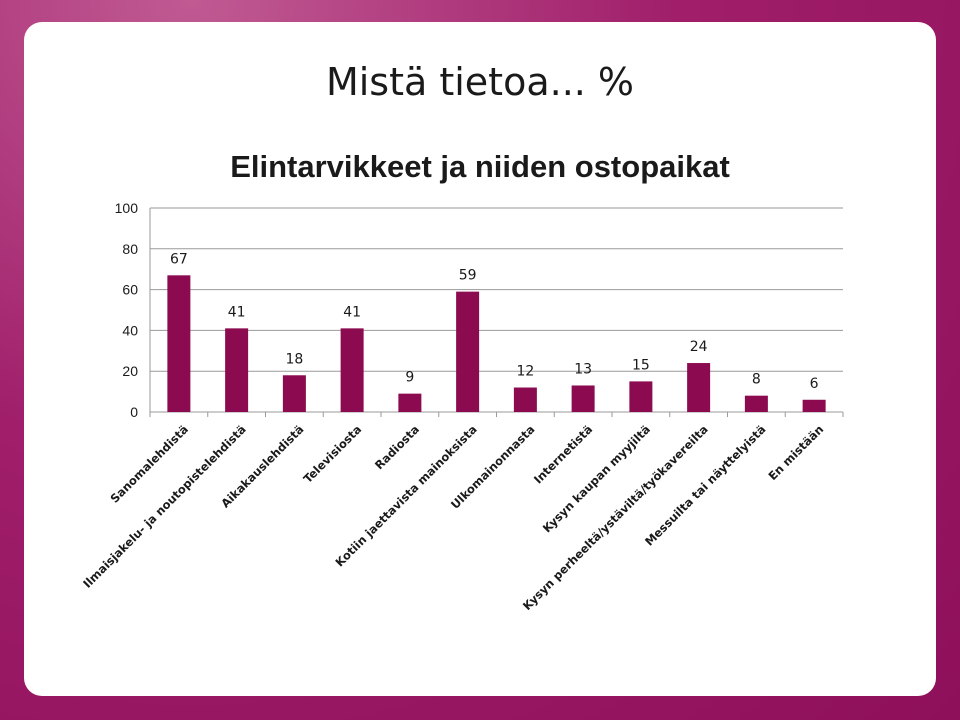 The width and height of the screenshot is (960, 720). Describe the element at coordinates (130, 371) in the screenshot. I see `y-tick-label: 20` at that location.